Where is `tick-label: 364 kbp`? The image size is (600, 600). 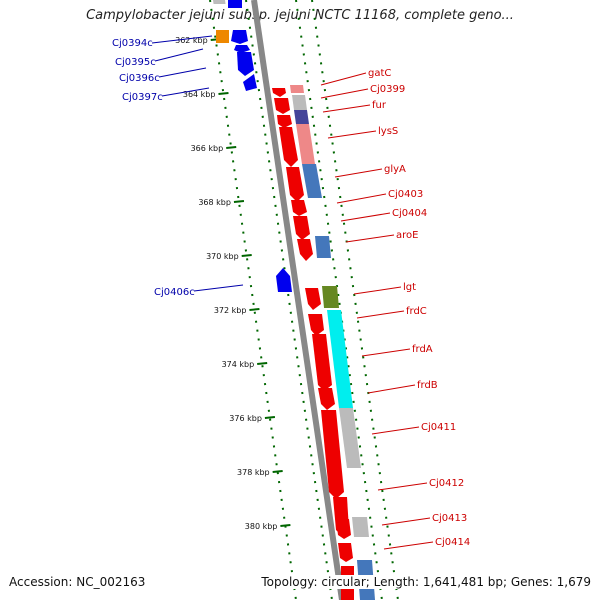
tick-label: 364 kbp is located at coordinates (199, 94).